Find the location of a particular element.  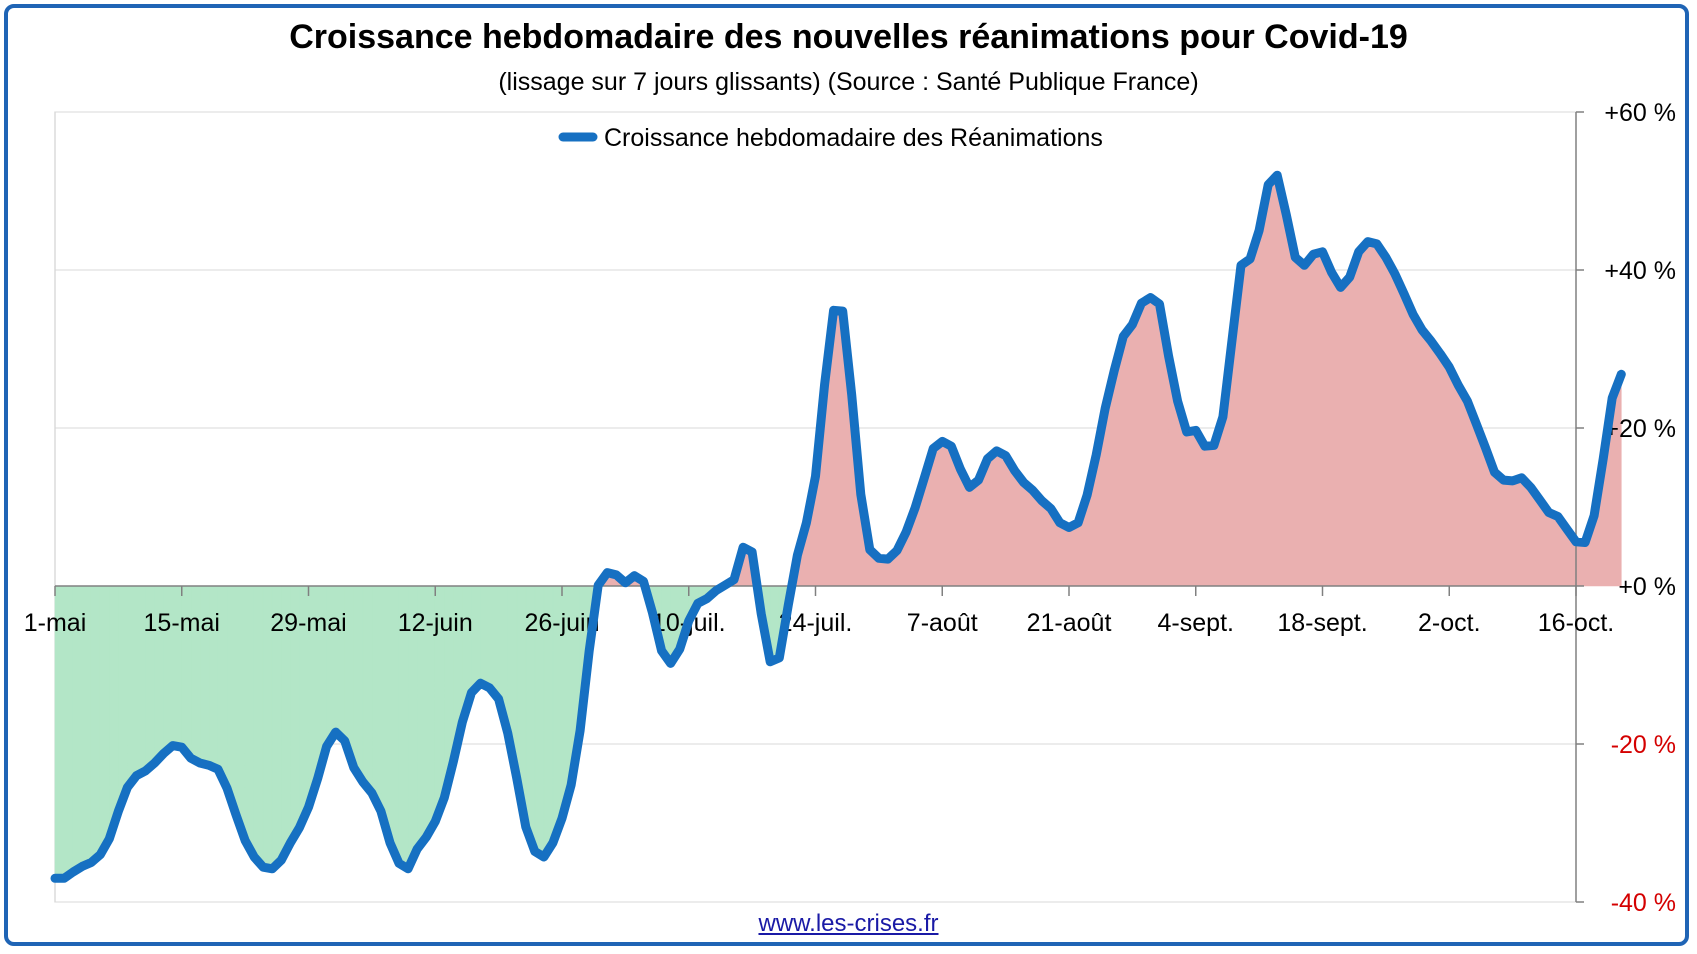

x-tick-label: 26-juin is located at coordinates (561, 623).